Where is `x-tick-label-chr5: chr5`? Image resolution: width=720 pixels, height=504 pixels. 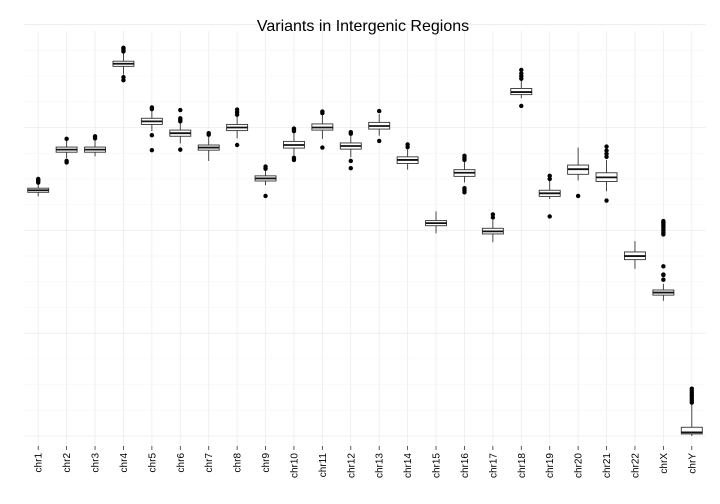 x-tick-label-chr5: chr5 is located at coordinates (152, 463).